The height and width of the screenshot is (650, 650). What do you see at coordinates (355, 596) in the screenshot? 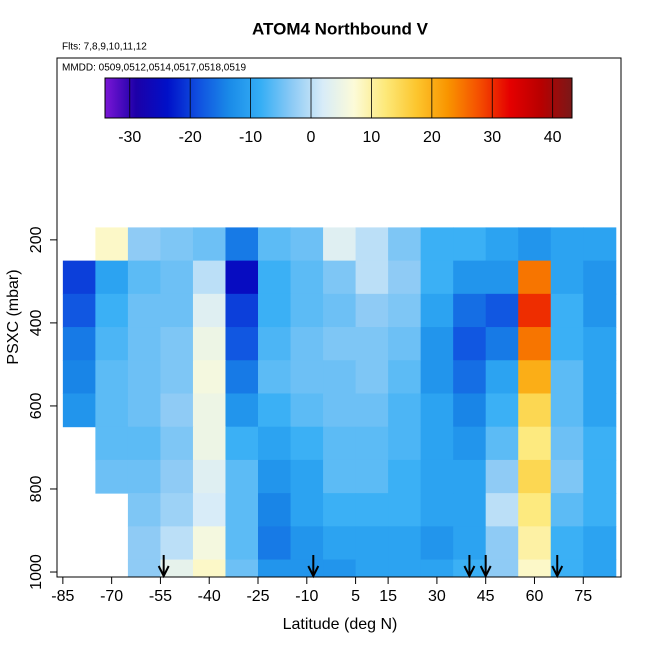
I see `x-tick-label: 5` at bounding box center [355, 596].